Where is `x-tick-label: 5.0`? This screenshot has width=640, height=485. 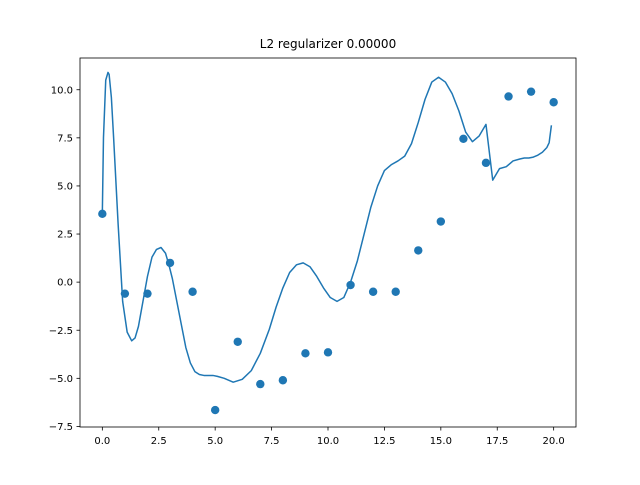
x-tick-label: 5.0 is located at coordinates (215, 441).